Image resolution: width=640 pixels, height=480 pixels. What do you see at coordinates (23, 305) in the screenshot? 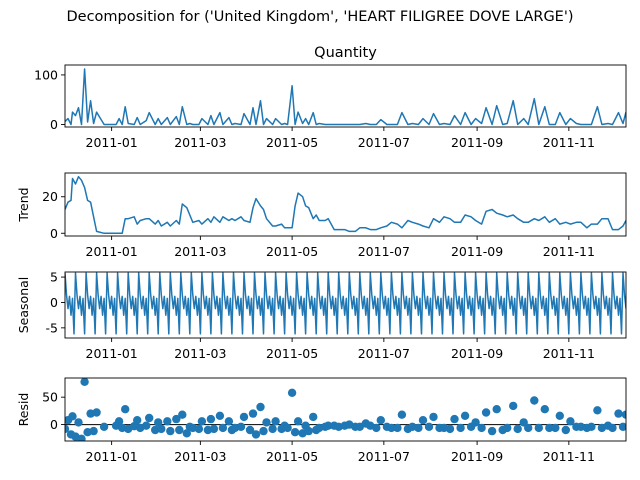
I see `y-axis-label: Seasonal` at bounding box center [23, 305].